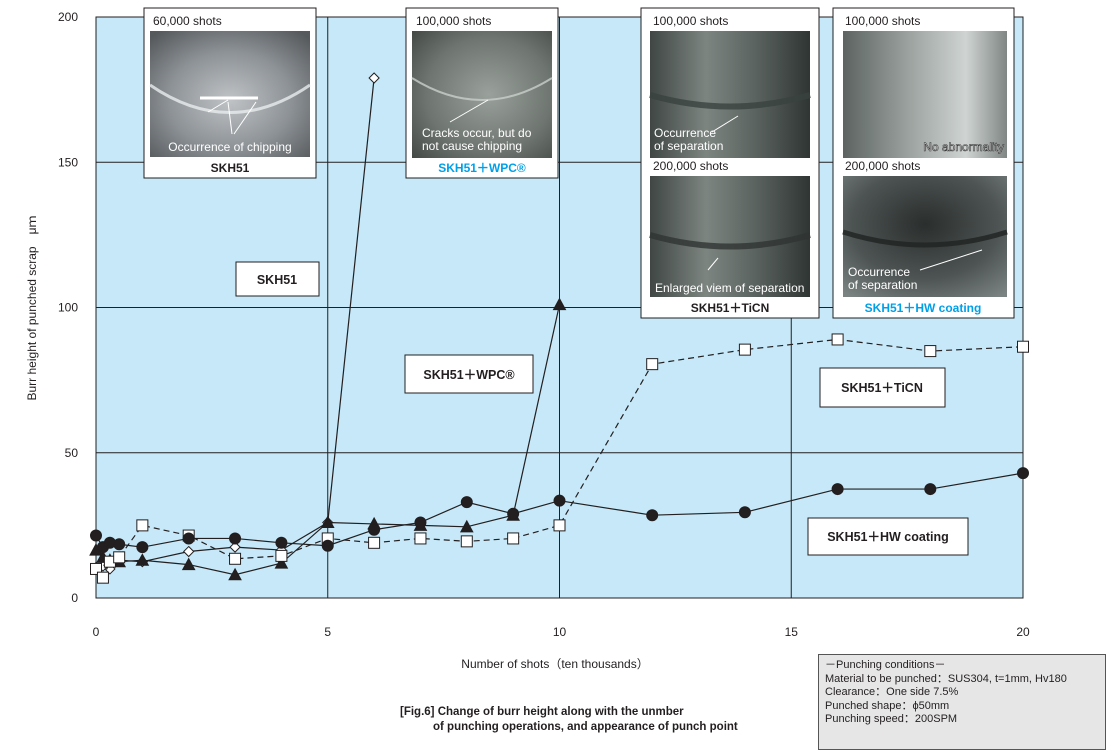  What do you see at coordinates (327, 632) in the screenshot?
I see `x-tick-label: 5` at bounding box center [327, 632].